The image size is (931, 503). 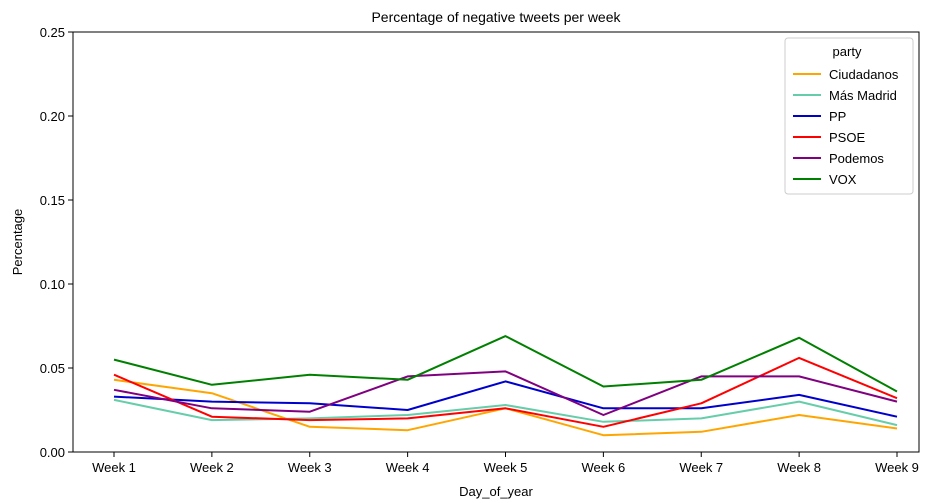 What do you see at coordinates (603, 467) in the screenshot?
I see `x-tick-label: Week 6` at bounding box center [603, 467].